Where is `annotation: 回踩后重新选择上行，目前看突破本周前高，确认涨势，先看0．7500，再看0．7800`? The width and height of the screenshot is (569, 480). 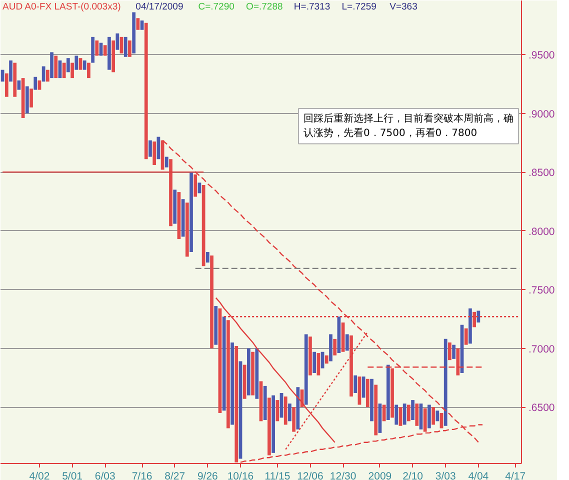
annotation: 回踩后重新选择上行，目前看突破本周前高，确认涨势，先看0．7500，再看0．7800 is located at coordinates (409, 125).